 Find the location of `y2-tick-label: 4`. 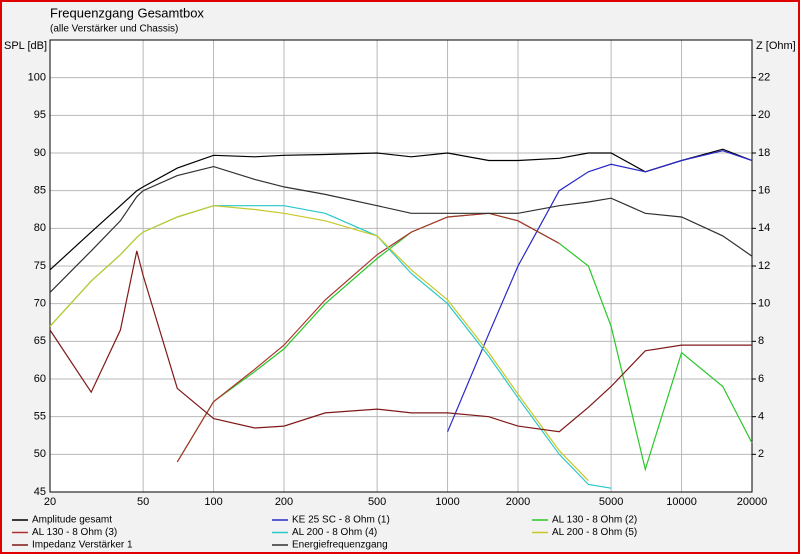

y2-tick-label: 4 is located at coordinates (761, 417).